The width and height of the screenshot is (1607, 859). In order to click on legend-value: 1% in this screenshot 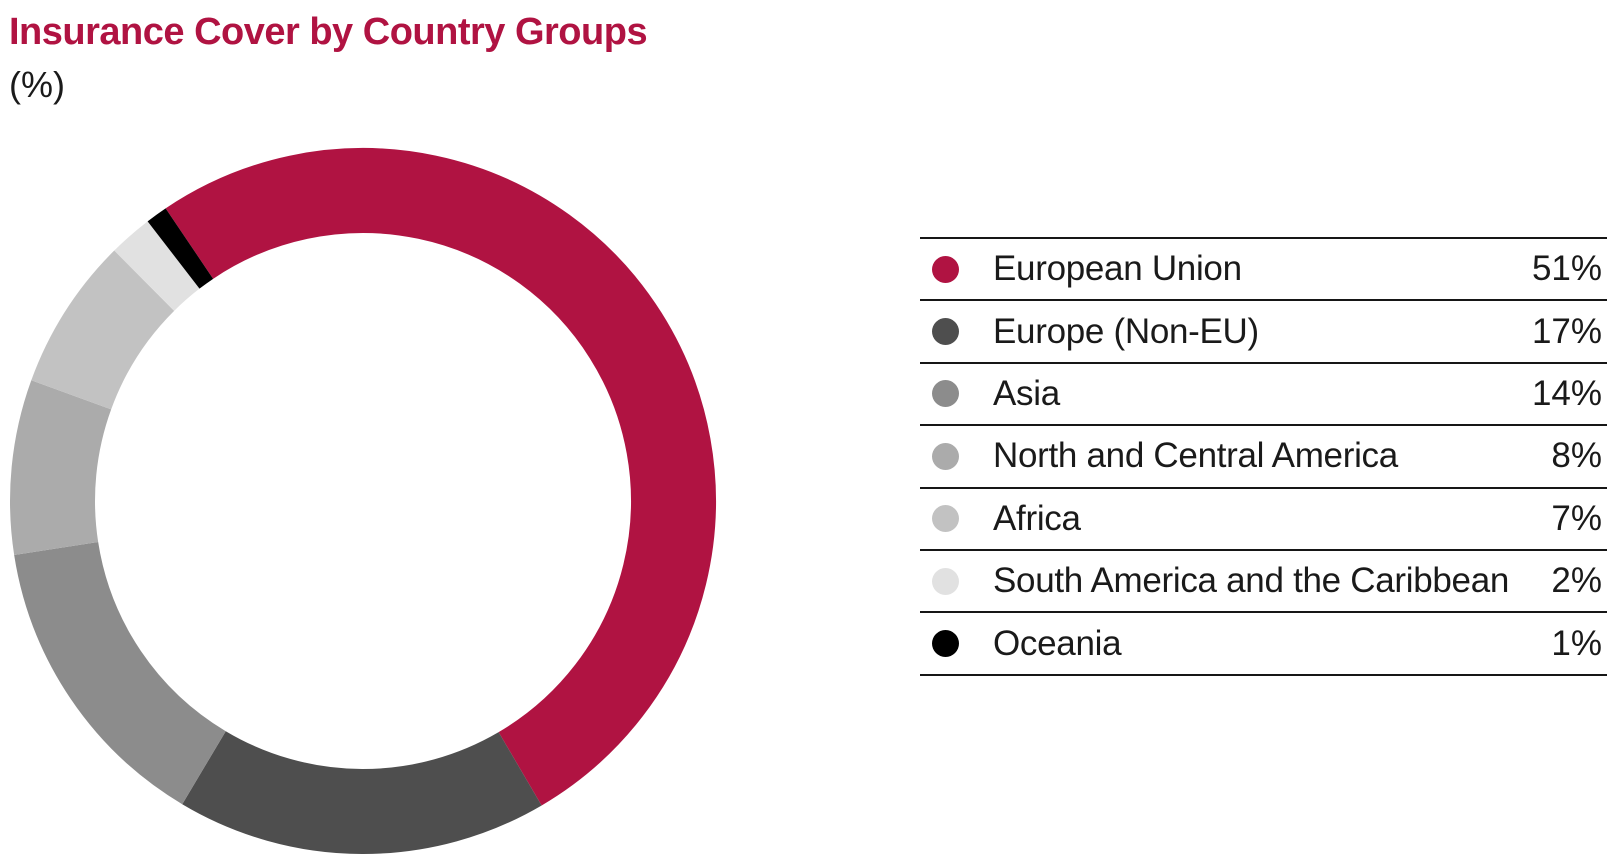, I will do `click(1576, 643)`.